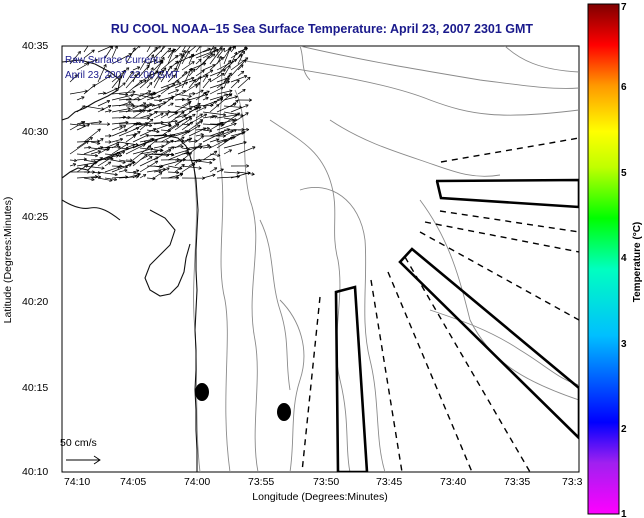 This screenshot has height=518, width=644. What do you see at coordinates (97, 460) in the screenshot?
I see `scale-arrow-head` at bounding box center [97, 460].